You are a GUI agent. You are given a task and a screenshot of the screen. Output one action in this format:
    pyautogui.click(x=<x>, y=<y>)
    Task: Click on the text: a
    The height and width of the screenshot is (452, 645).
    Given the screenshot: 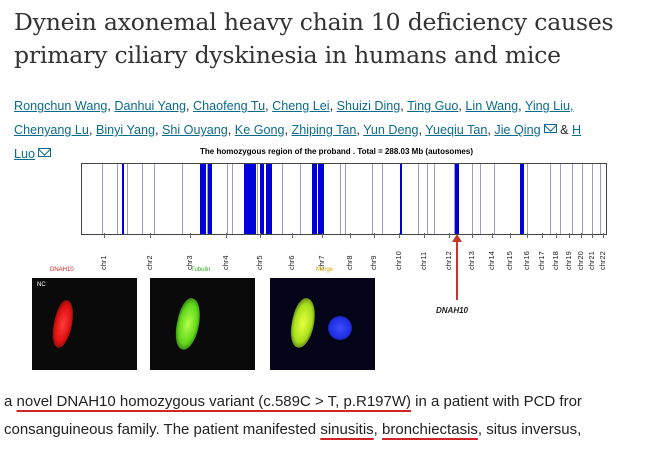 What is the action you would take?
    pyautogui.click(x=10, y=401)
    